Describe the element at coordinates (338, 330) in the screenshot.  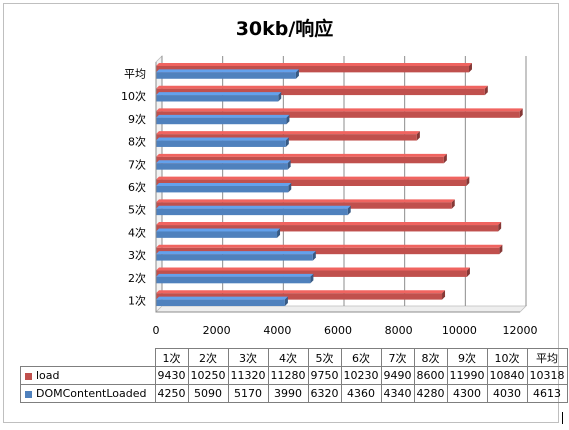
I see `x-tick-label: 6000` at that location.